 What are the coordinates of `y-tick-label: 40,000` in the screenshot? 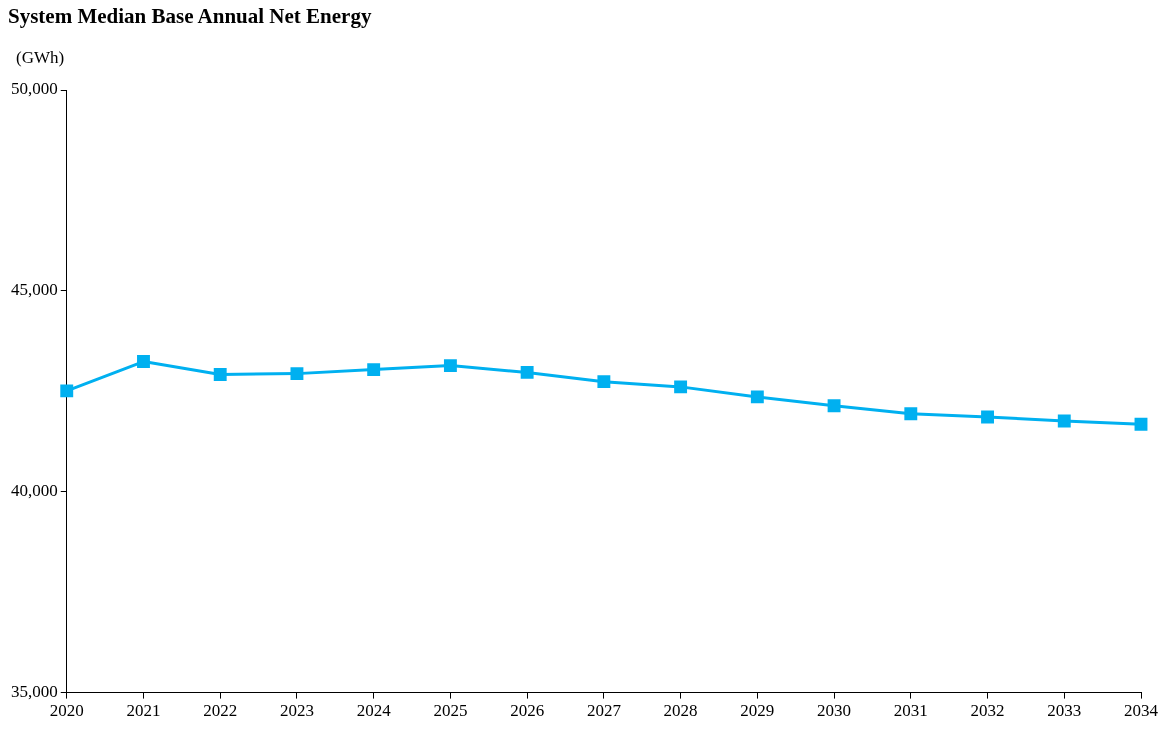 It's located at (34, 491).